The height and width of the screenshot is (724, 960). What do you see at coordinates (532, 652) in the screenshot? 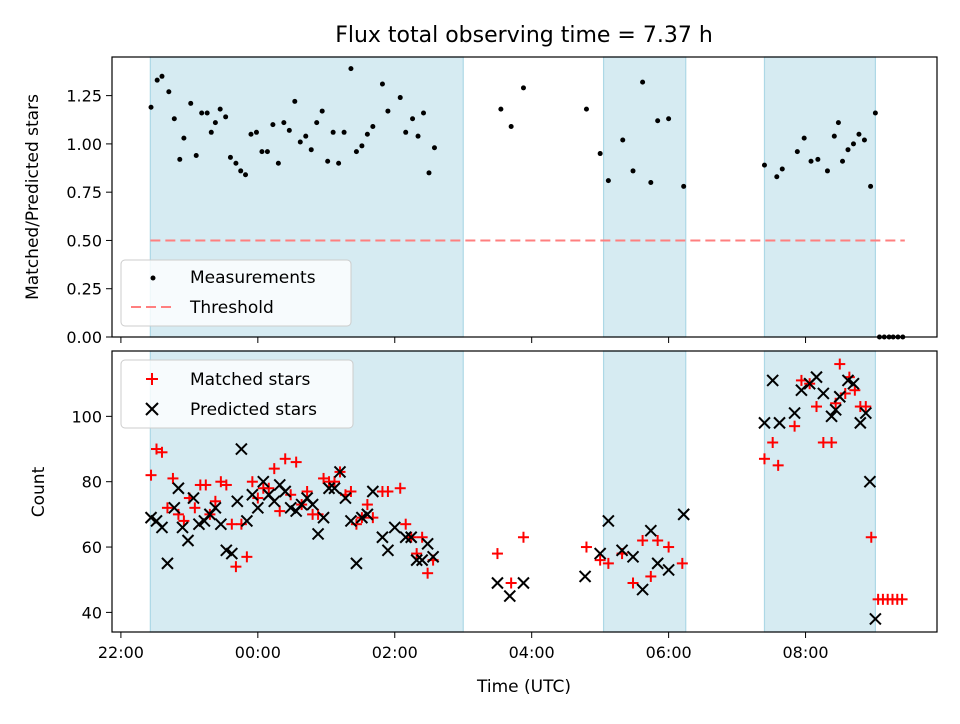
I see `x-tick-label: 04:00` at bounding box center [532, 652].